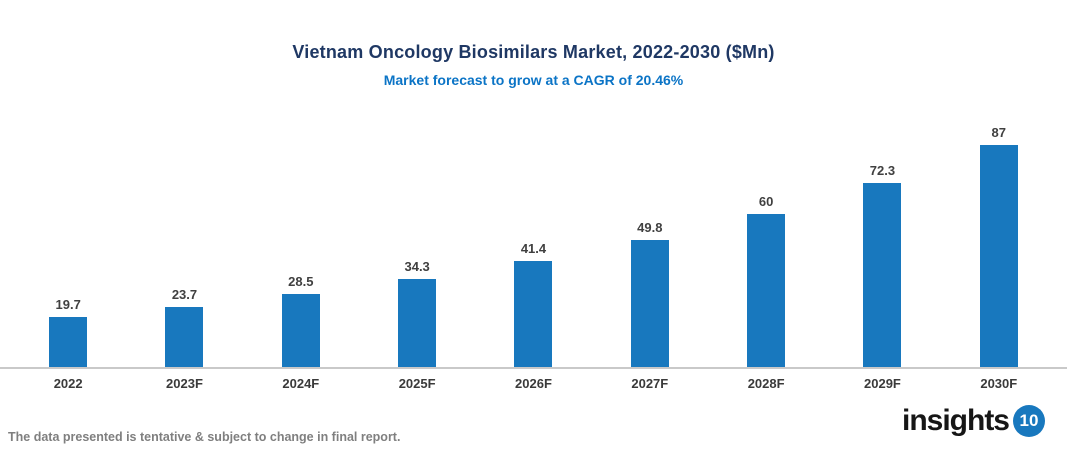 The width and height of the screenshot is (1067, 454). I want to click on bar-value-label: 41.4, so click(533, 248).